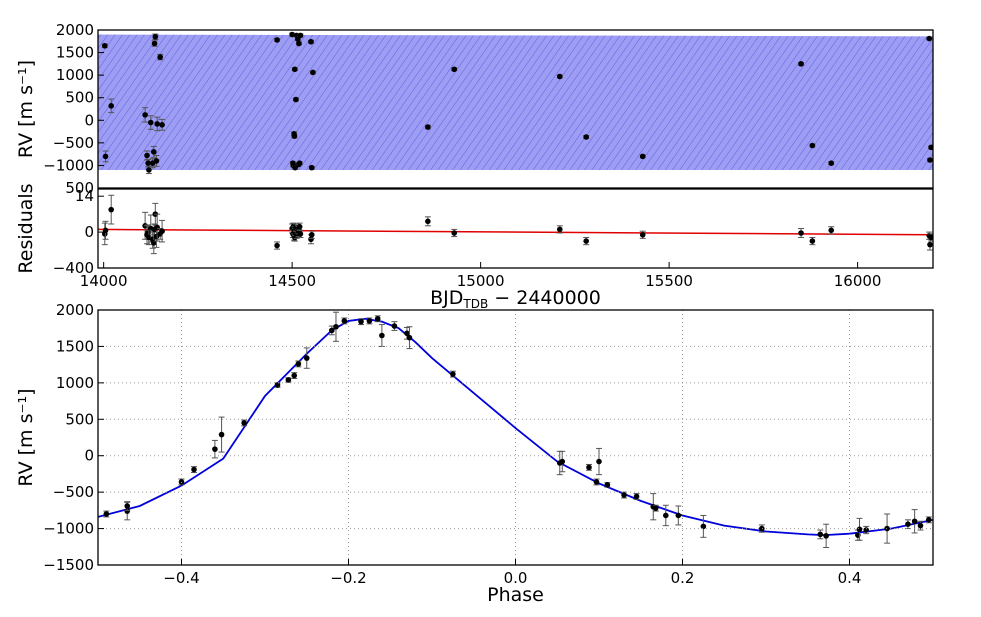 Image resolution: width=981 pixels, height=617 pixels. Describe the element at coordinates (683, 578) in the screenshot. I see `x-tick-label: 0.2` at that location.